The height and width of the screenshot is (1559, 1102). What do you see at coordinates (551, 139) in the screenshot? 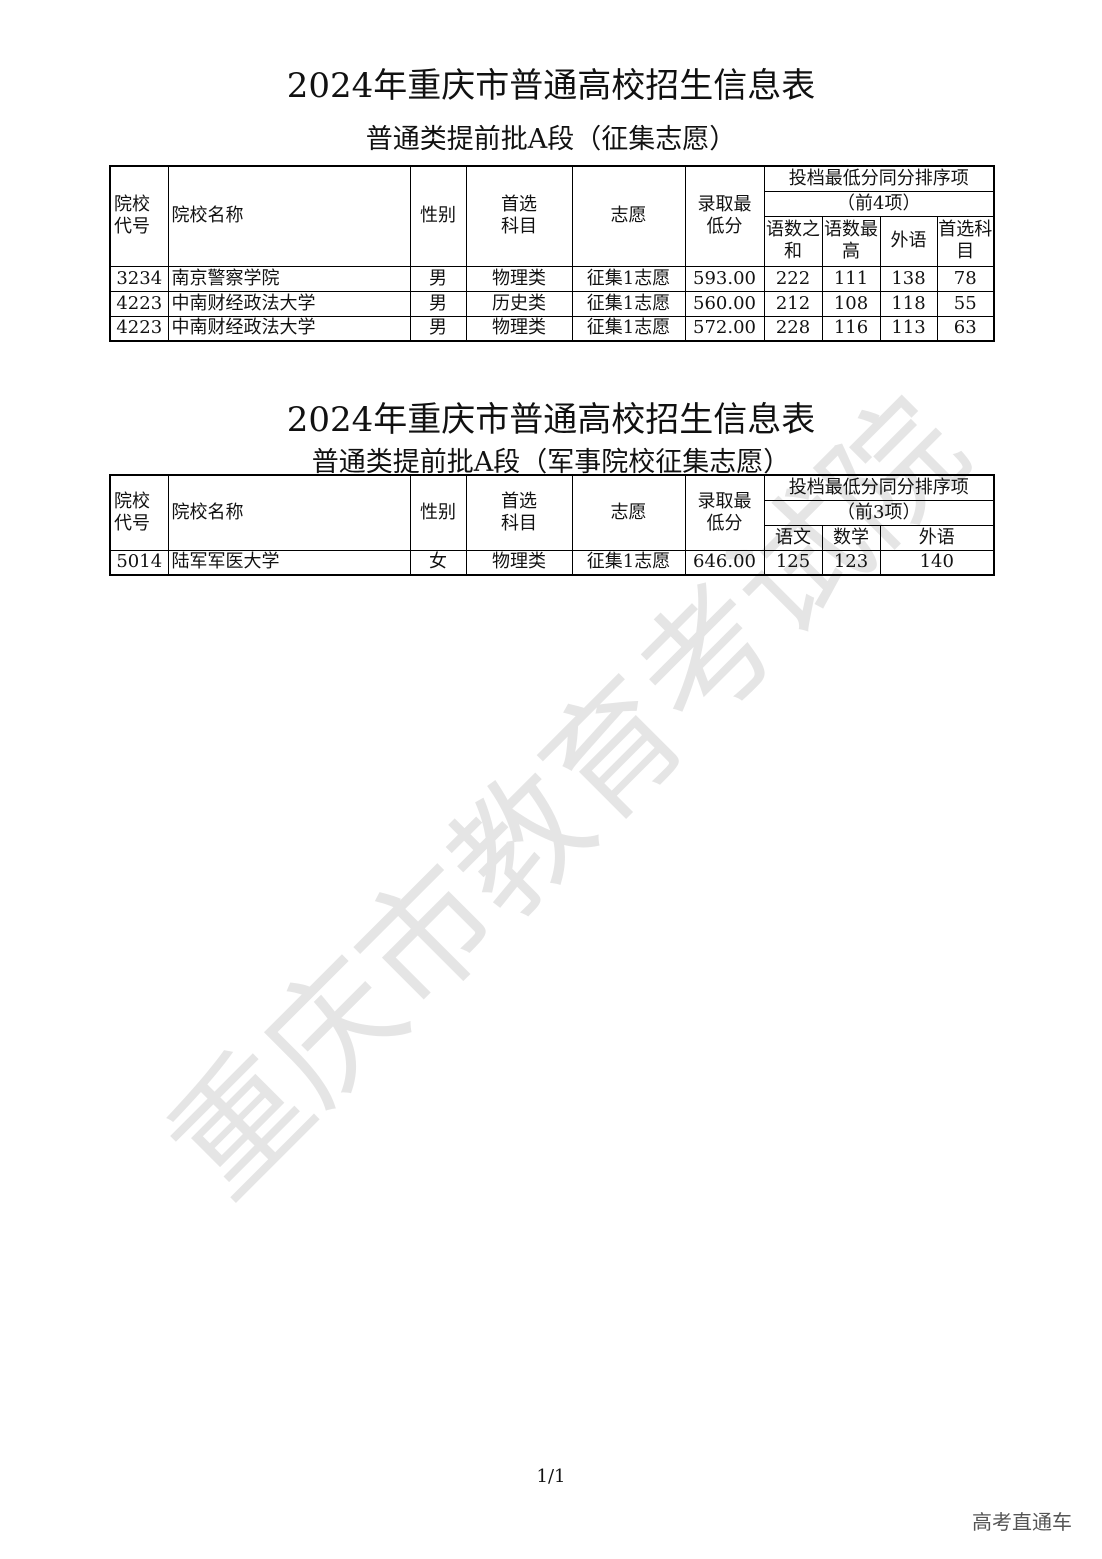
I see `table1-subtitle: 普通类提前批A段（征集志愿）` at bounding box center [551, 139].